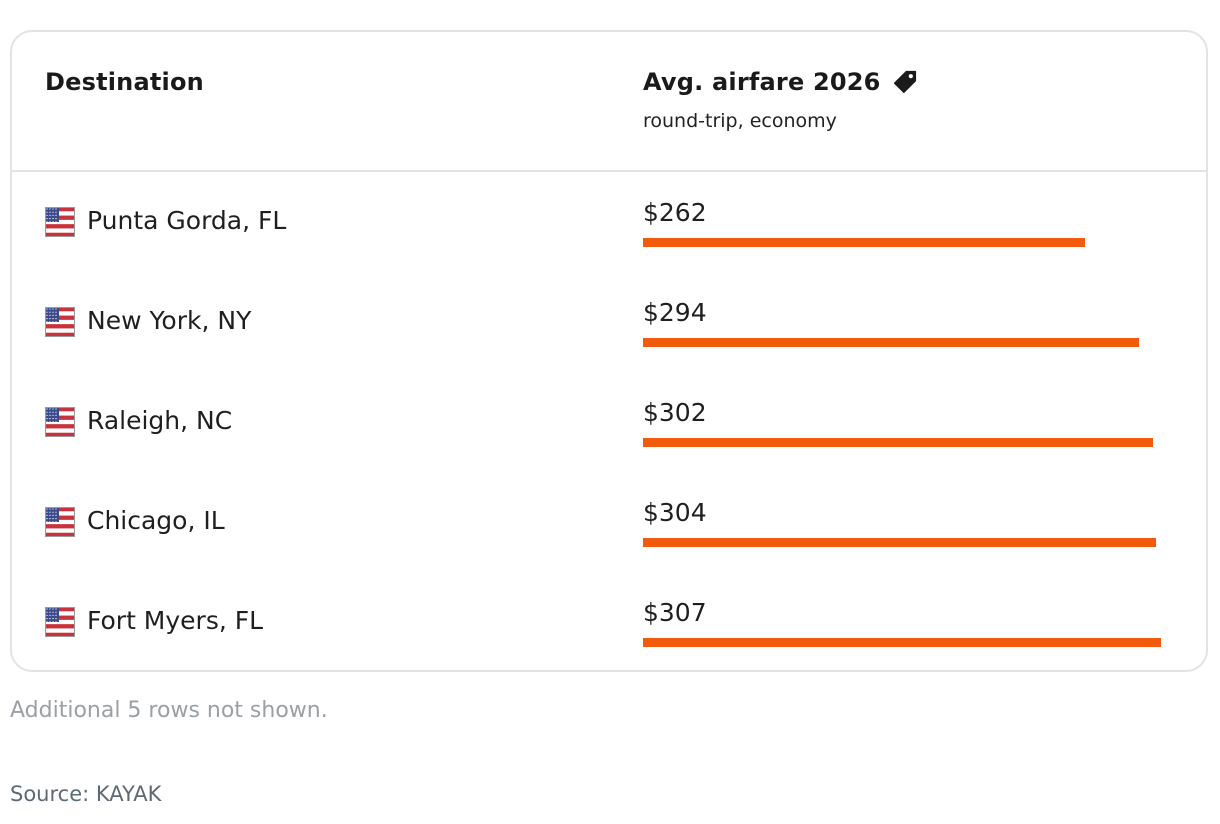 The width and height of the screenshot is (1220, 824). I want to click on price-label: $304, so click(675, 512).